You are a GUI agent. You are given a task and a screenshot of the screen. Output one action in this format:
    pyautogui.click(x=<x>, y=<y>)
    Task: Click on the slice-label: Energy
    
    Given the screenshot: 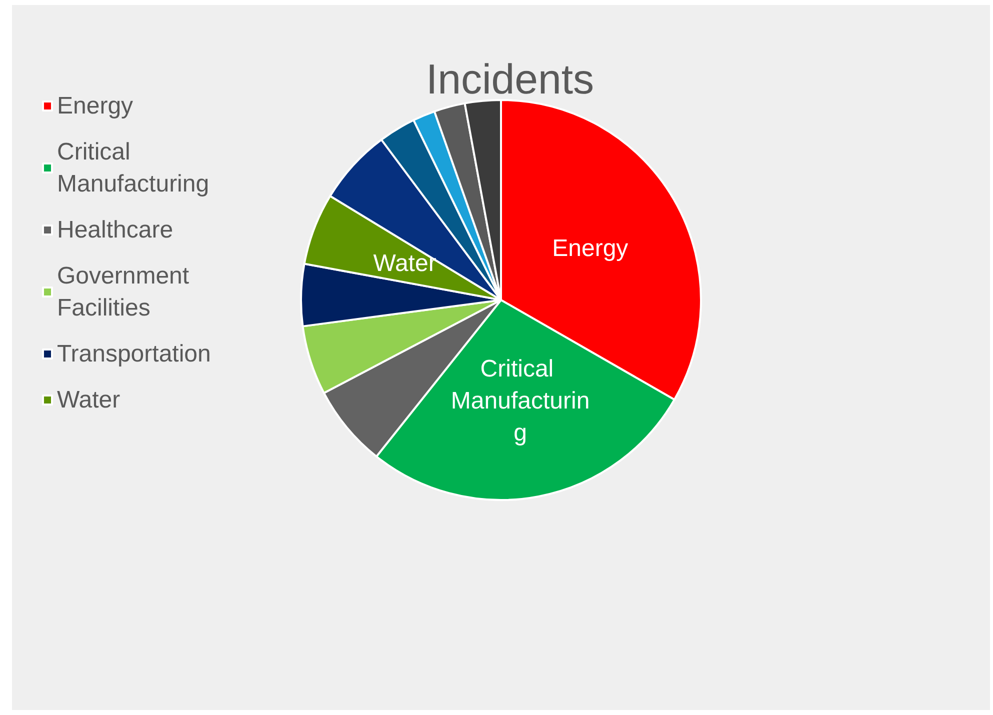 What is the action you would take?
    pyautogui.click(x=590, y=248)
    